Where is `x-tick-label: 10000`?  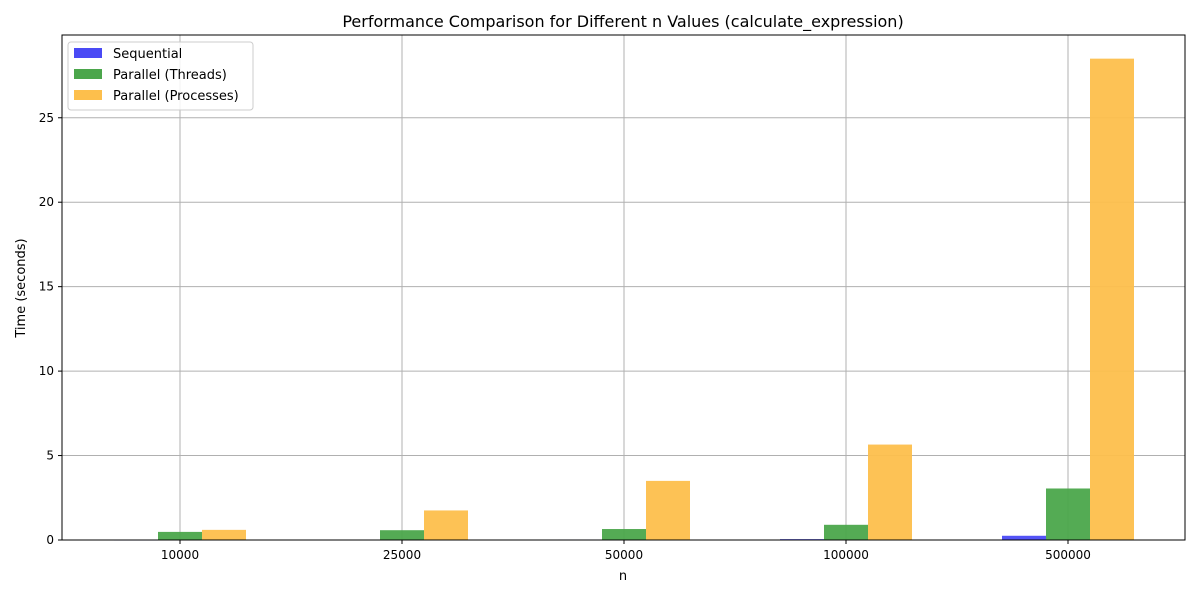 x-tick-label: 10000 is located at coordinates (180, 555).